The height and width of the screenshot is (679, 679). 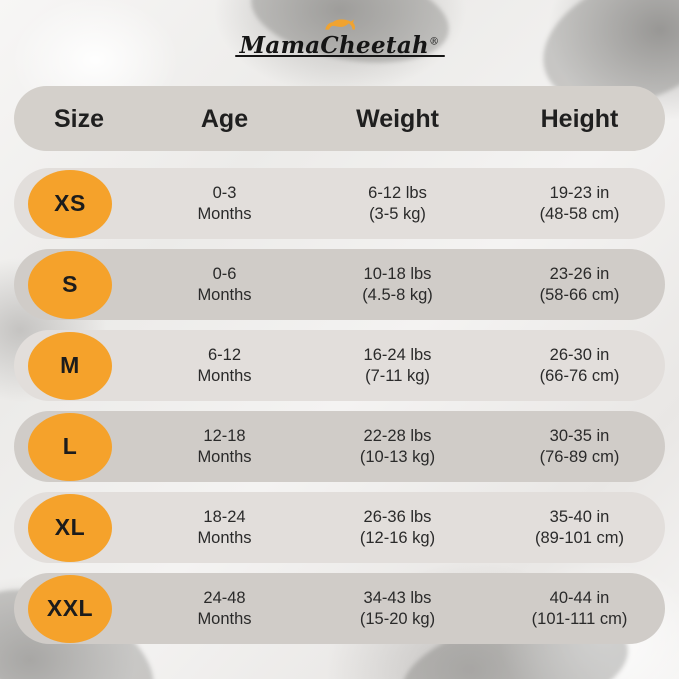 I want to click on header-weight: Weight, so click(x=397, y=118).